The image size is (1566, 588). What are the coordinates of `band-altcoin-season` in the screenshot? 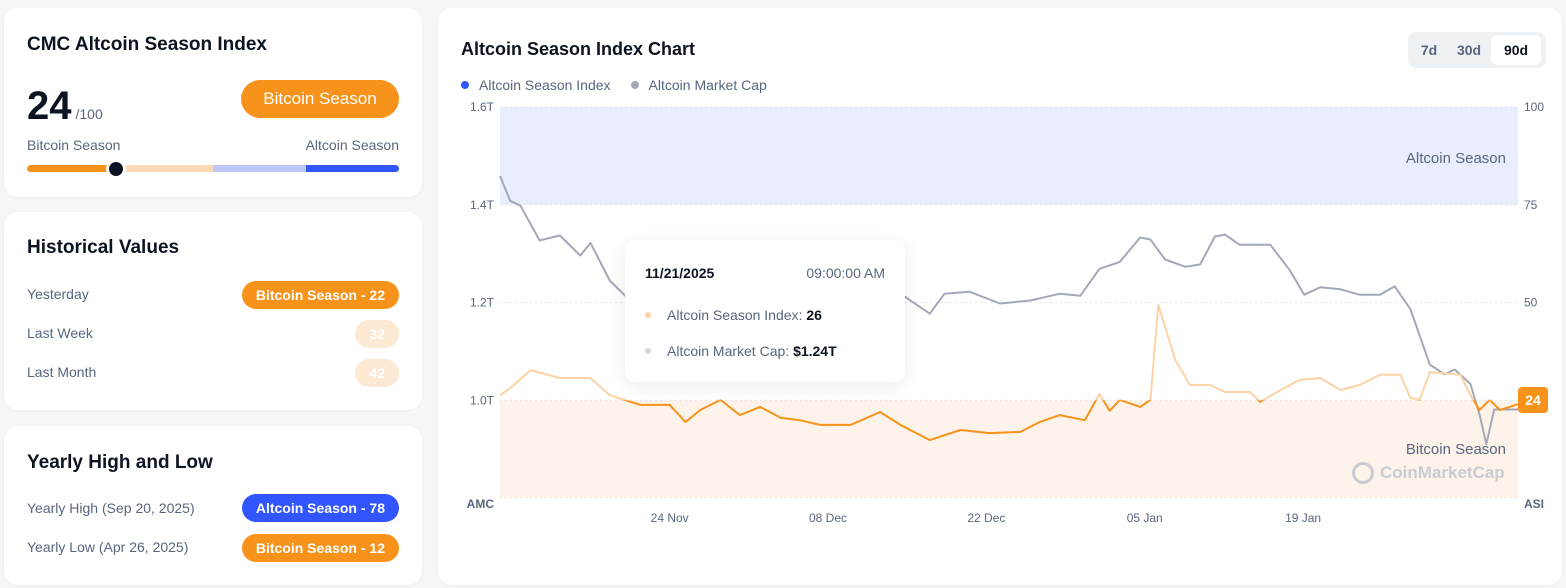 It's located at (1009, 156).